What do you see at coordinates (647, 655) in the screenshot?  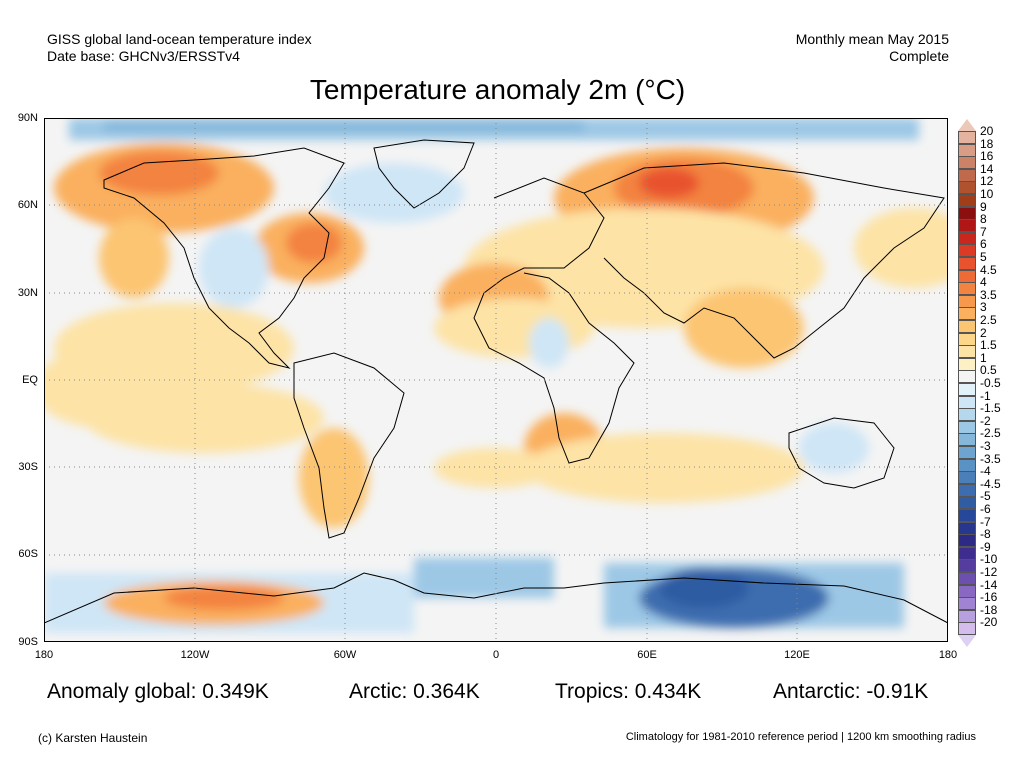 I see `lon-label: 60E` at bounding box center [647, 655].